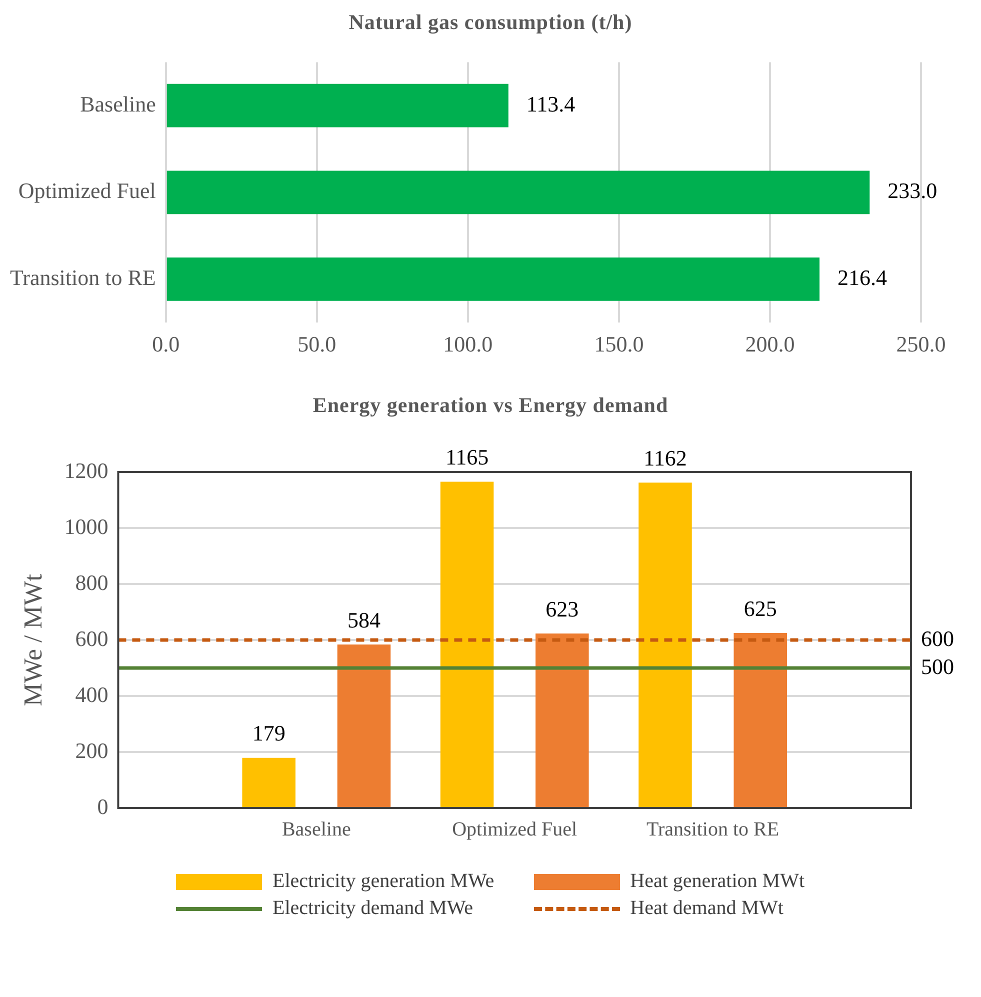 The height and width of the screenshot is (997, 981). Describe the element at coordinates (562, 609) in the screenshot. I see `data-label: 623` at that location.